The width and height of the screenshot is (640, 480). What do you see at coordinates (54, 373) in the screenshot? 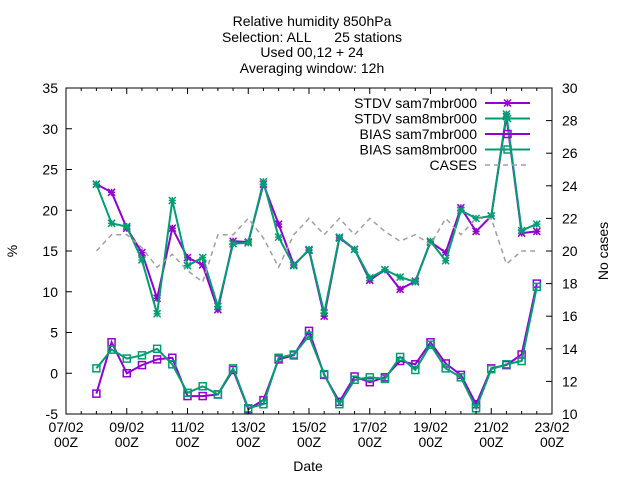
I see `y-tick-label: 0` at bounding box center [54, 373].